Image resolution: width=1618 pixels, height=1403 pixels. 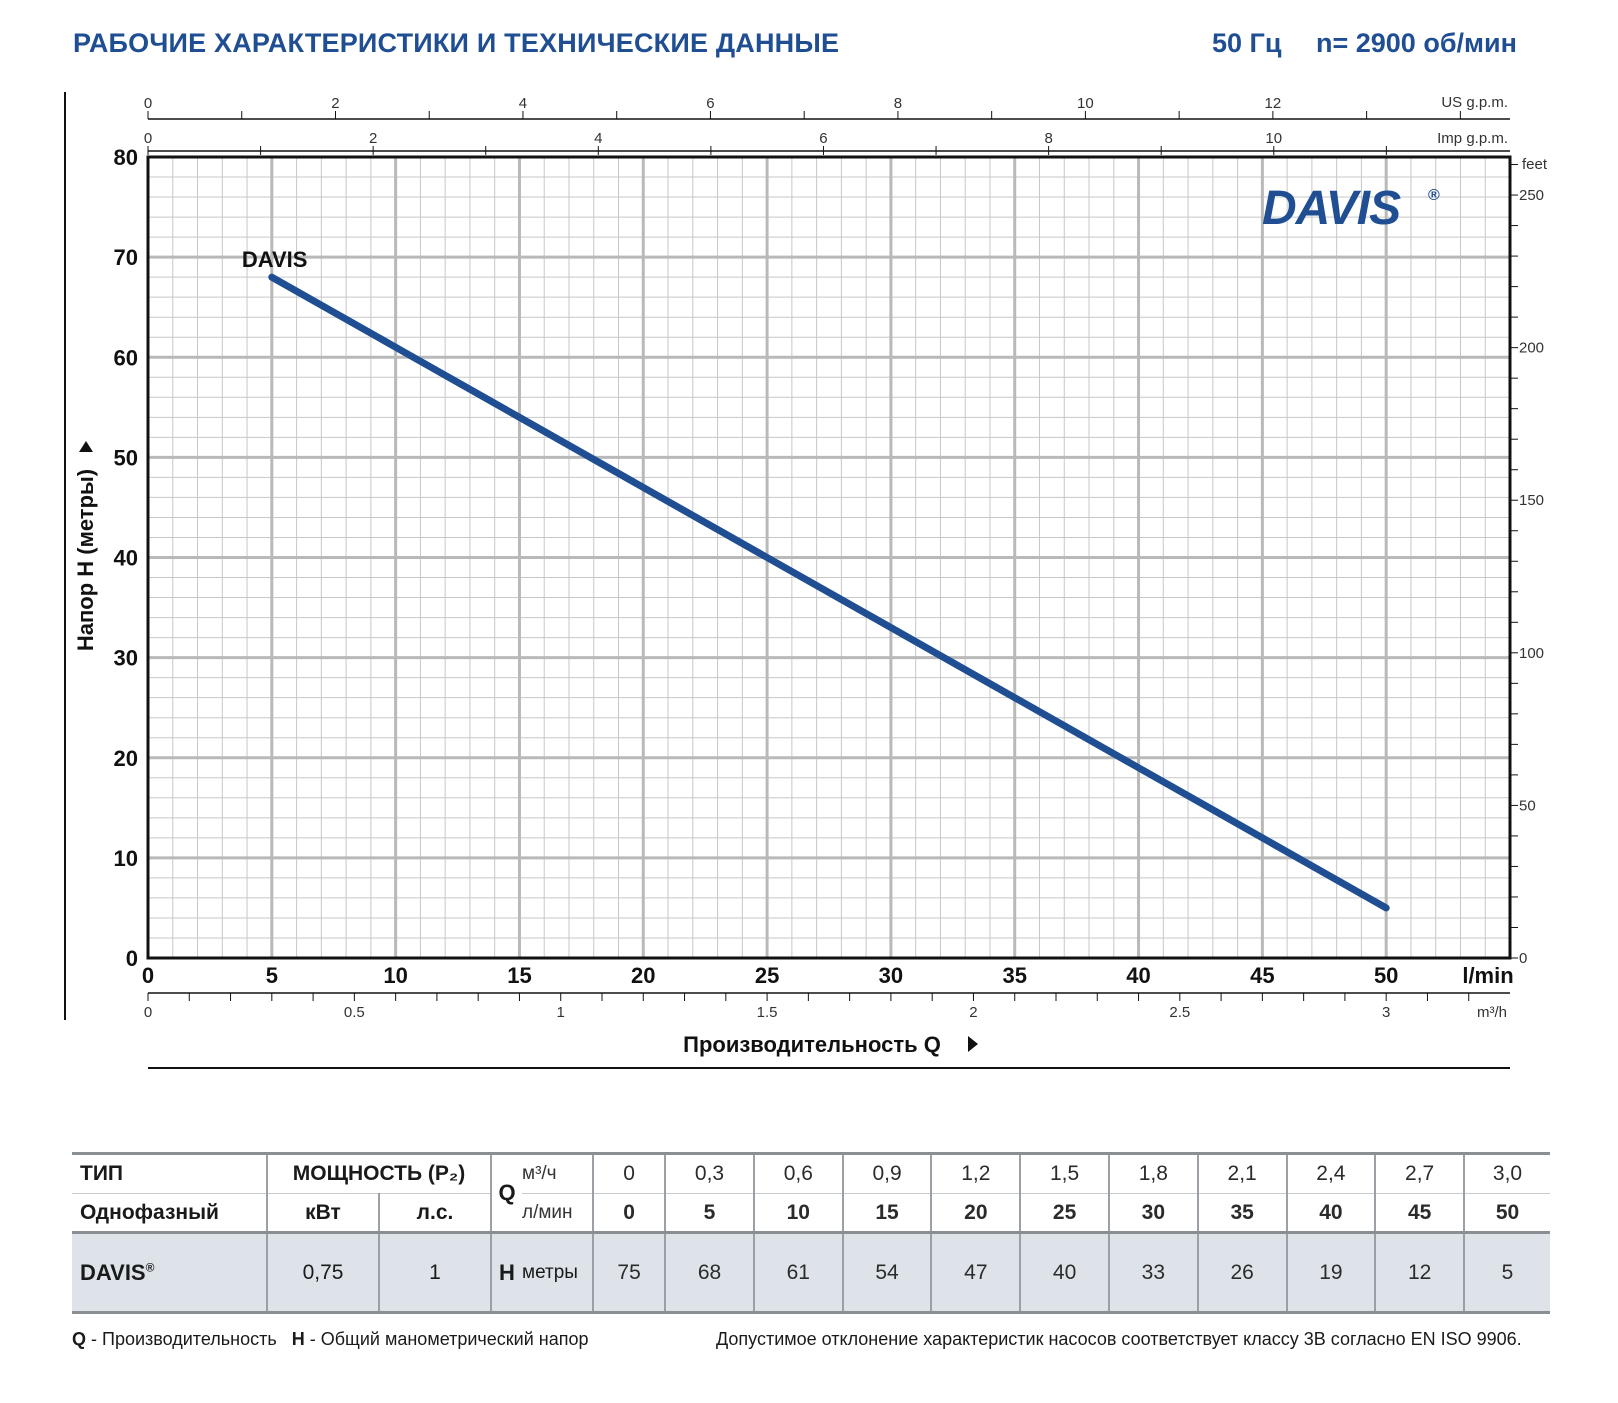 What do you see at coordinates (1474, 102) in the screenshot?
I see `us-gpm-unit-label: US g.p.m.` at bounding box center [1474, 102].